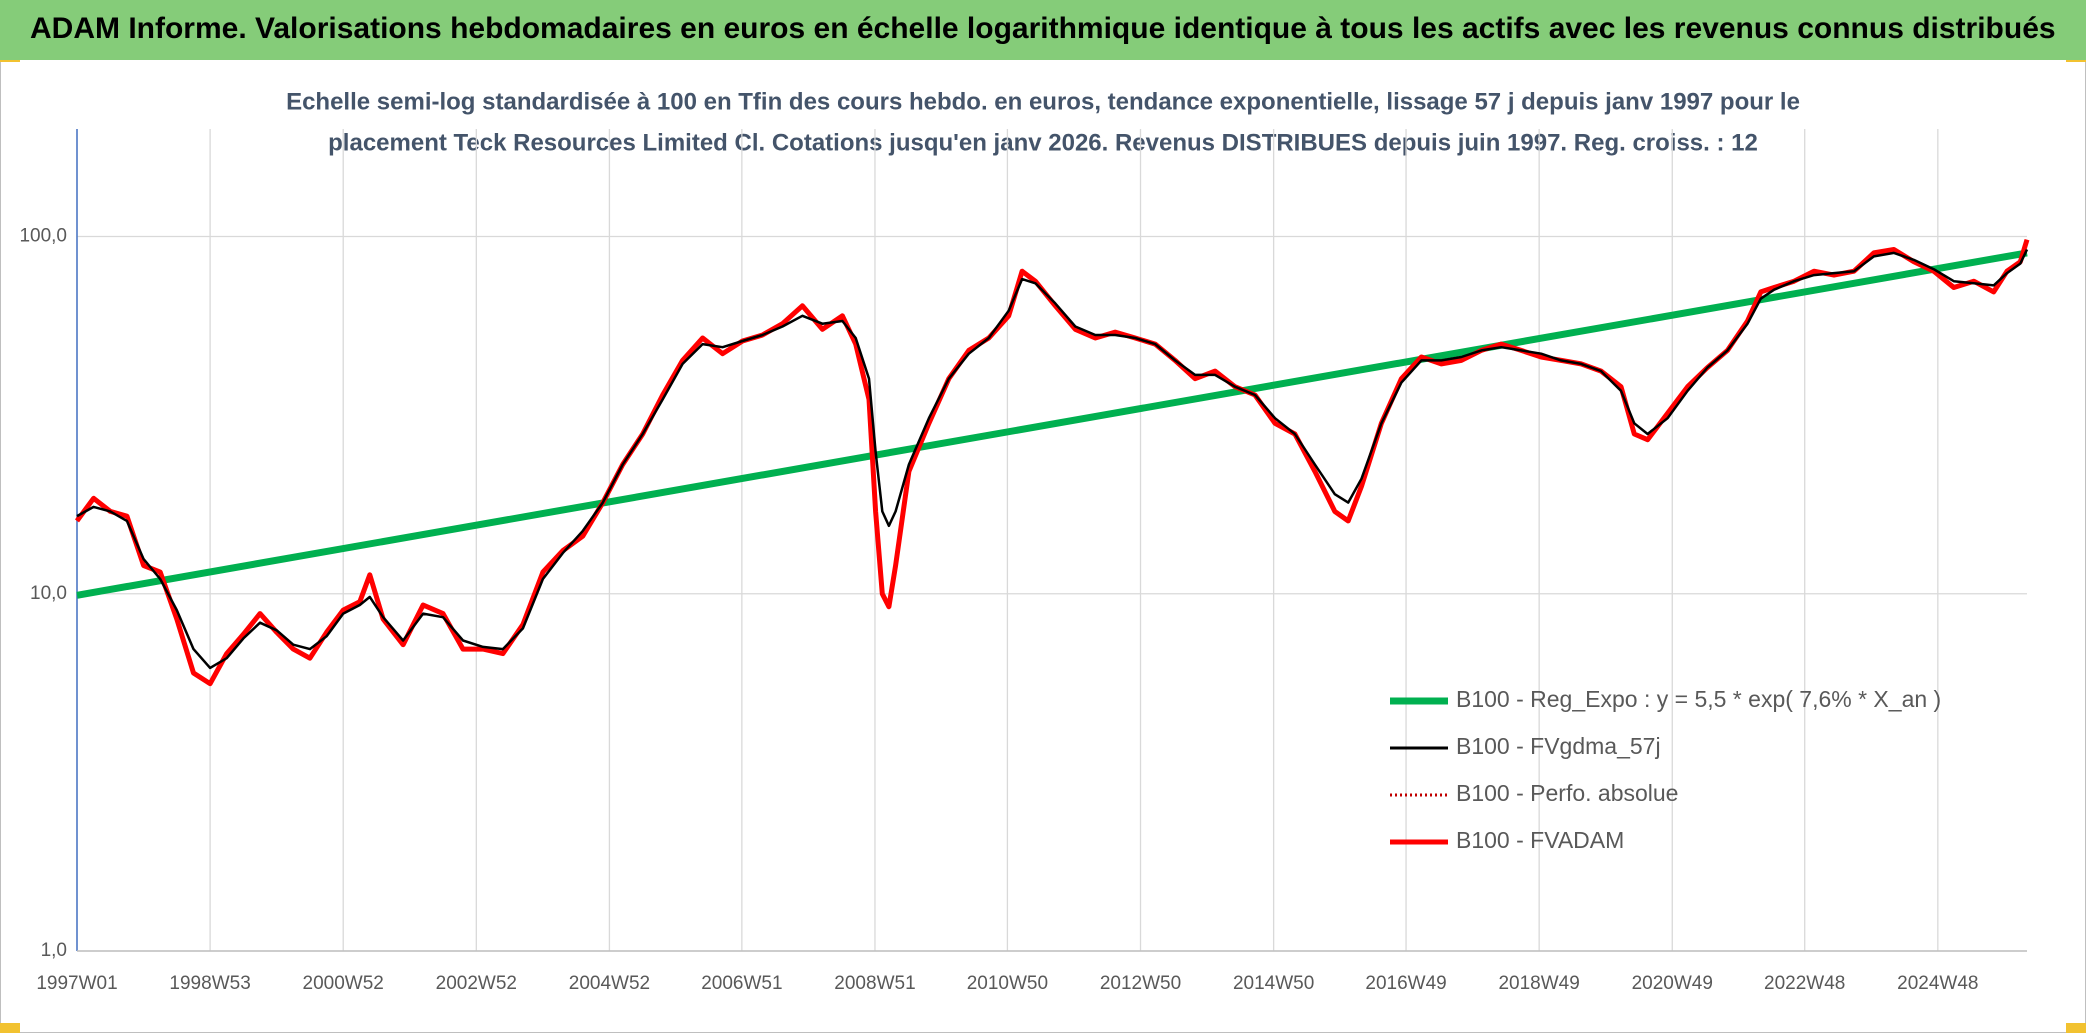 This screenshot has height=1033, width=2086. I want to click on x-tick-label: 2006W51, so click(741, 983).